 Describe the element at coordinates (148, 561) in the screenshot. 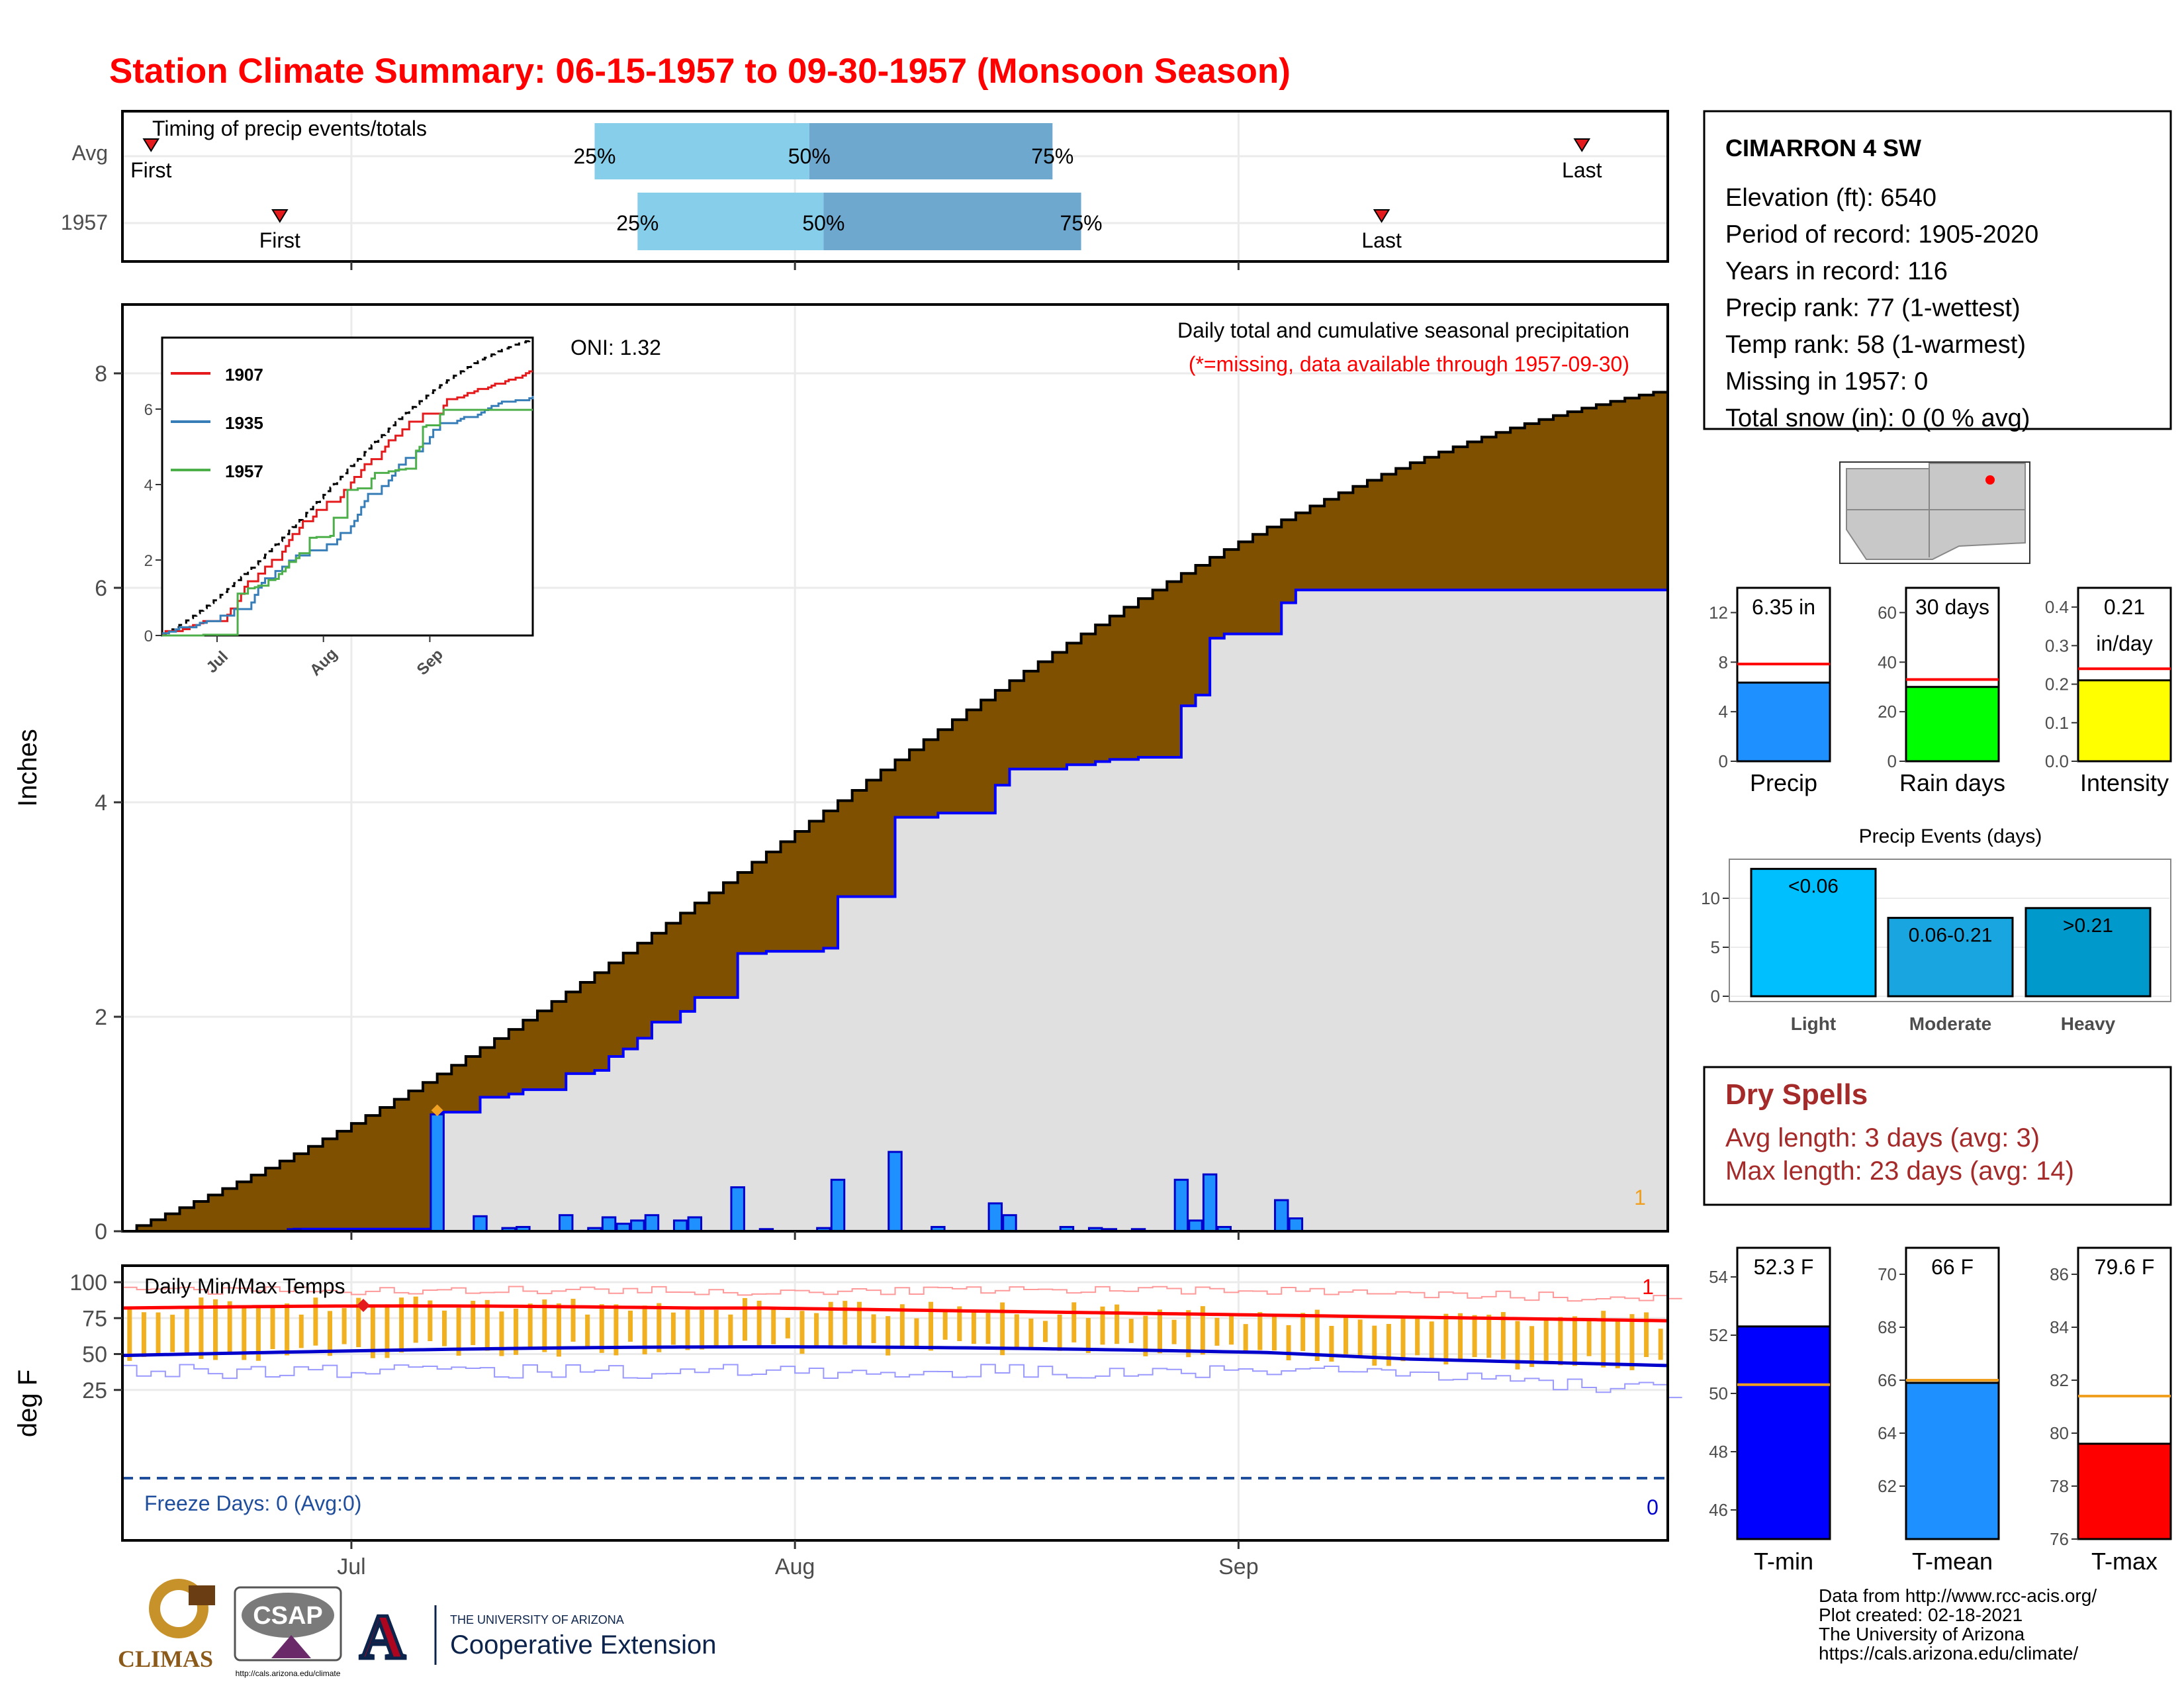

I see `inset-y-tick-label: 2` at that location.